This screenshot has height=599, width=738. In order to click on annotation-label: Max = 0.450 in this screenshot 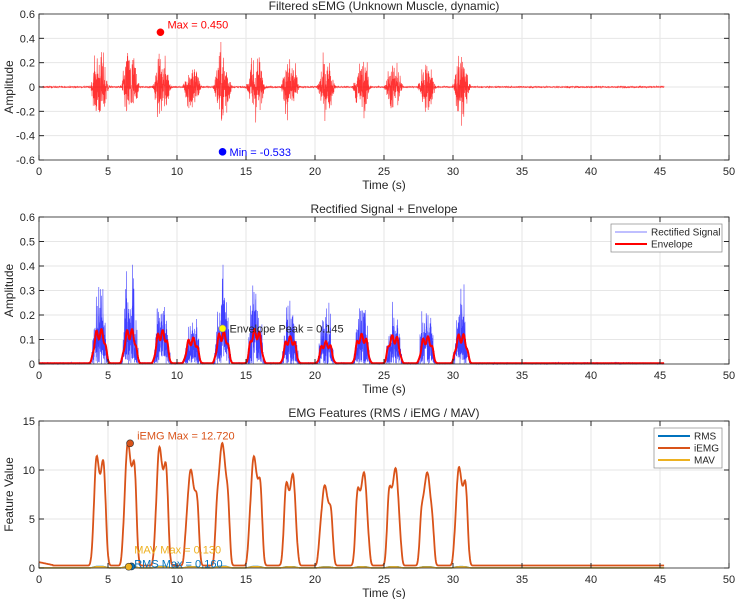, I will do `click(197, 25)`.